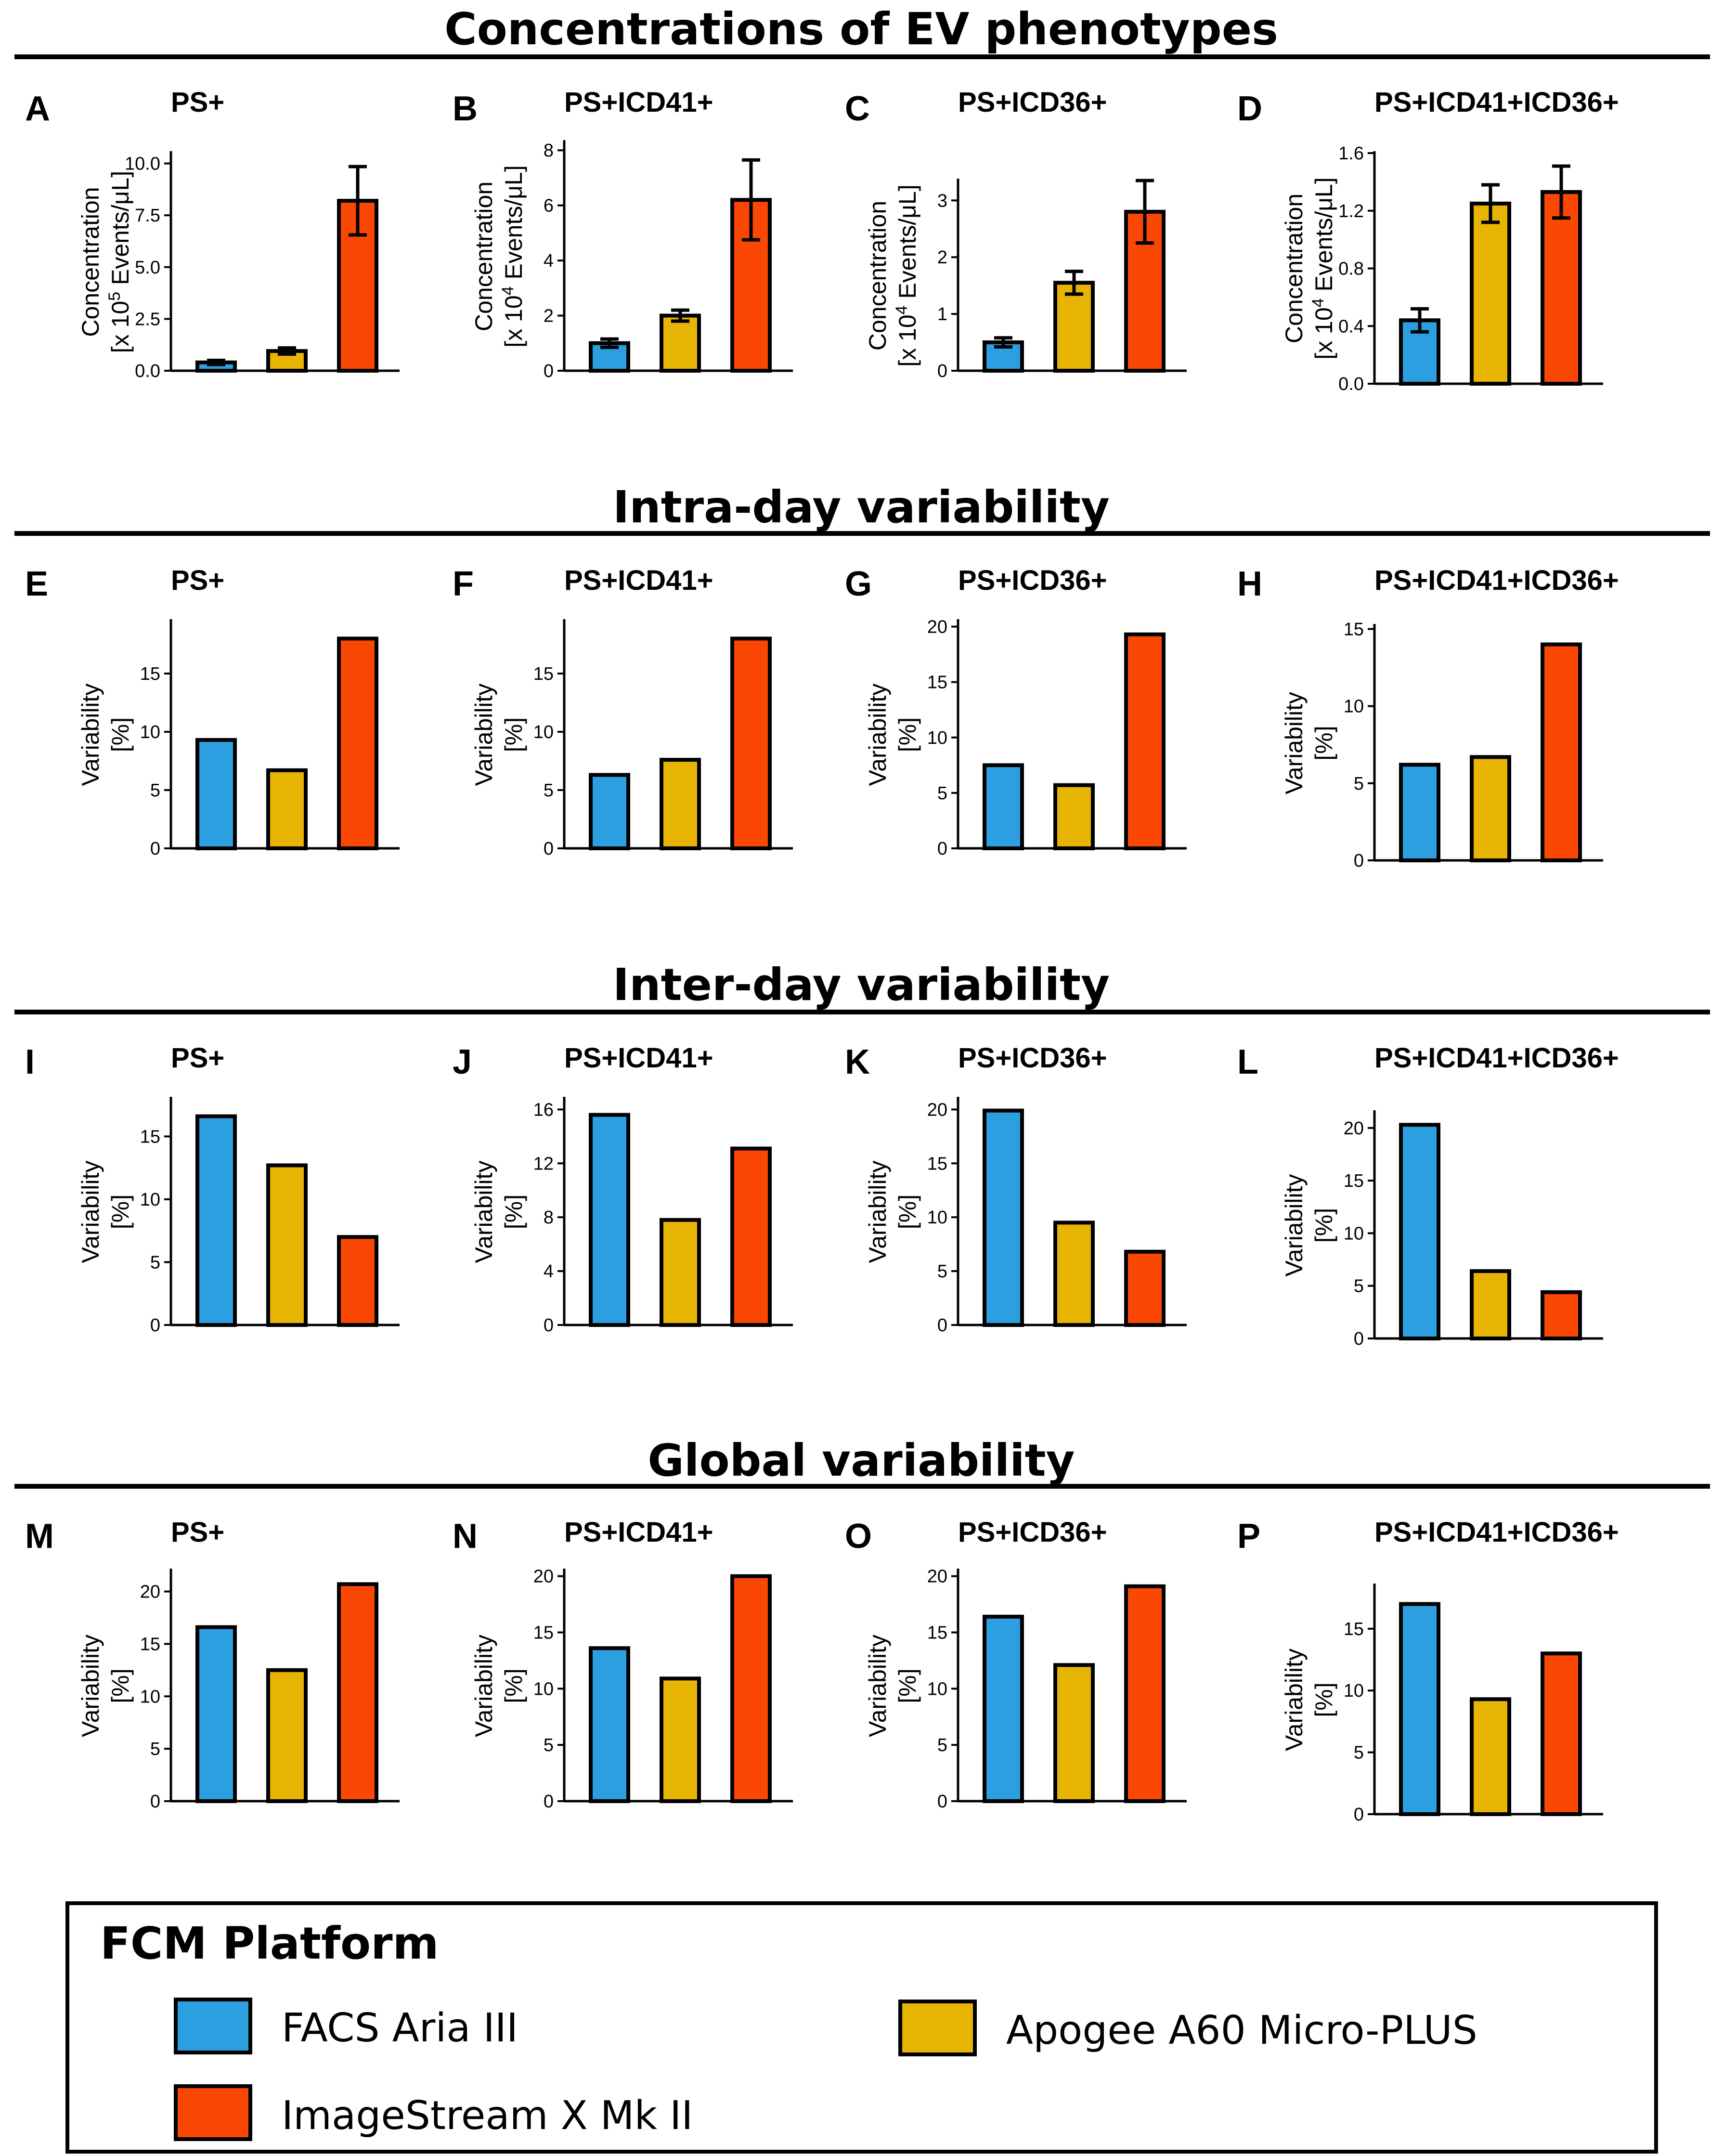 The image size is (1723, 2156). What do you see at coordinates (861, 1460) in the screenshot?
I see `section-title-global: Global variability` at bounding box center [861, 1460].